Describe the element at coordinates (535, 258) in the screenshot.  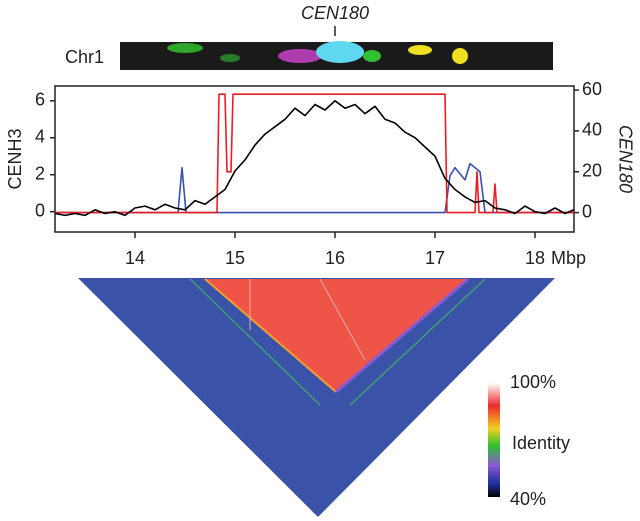
I see `x-tick-label: 18` at that location.